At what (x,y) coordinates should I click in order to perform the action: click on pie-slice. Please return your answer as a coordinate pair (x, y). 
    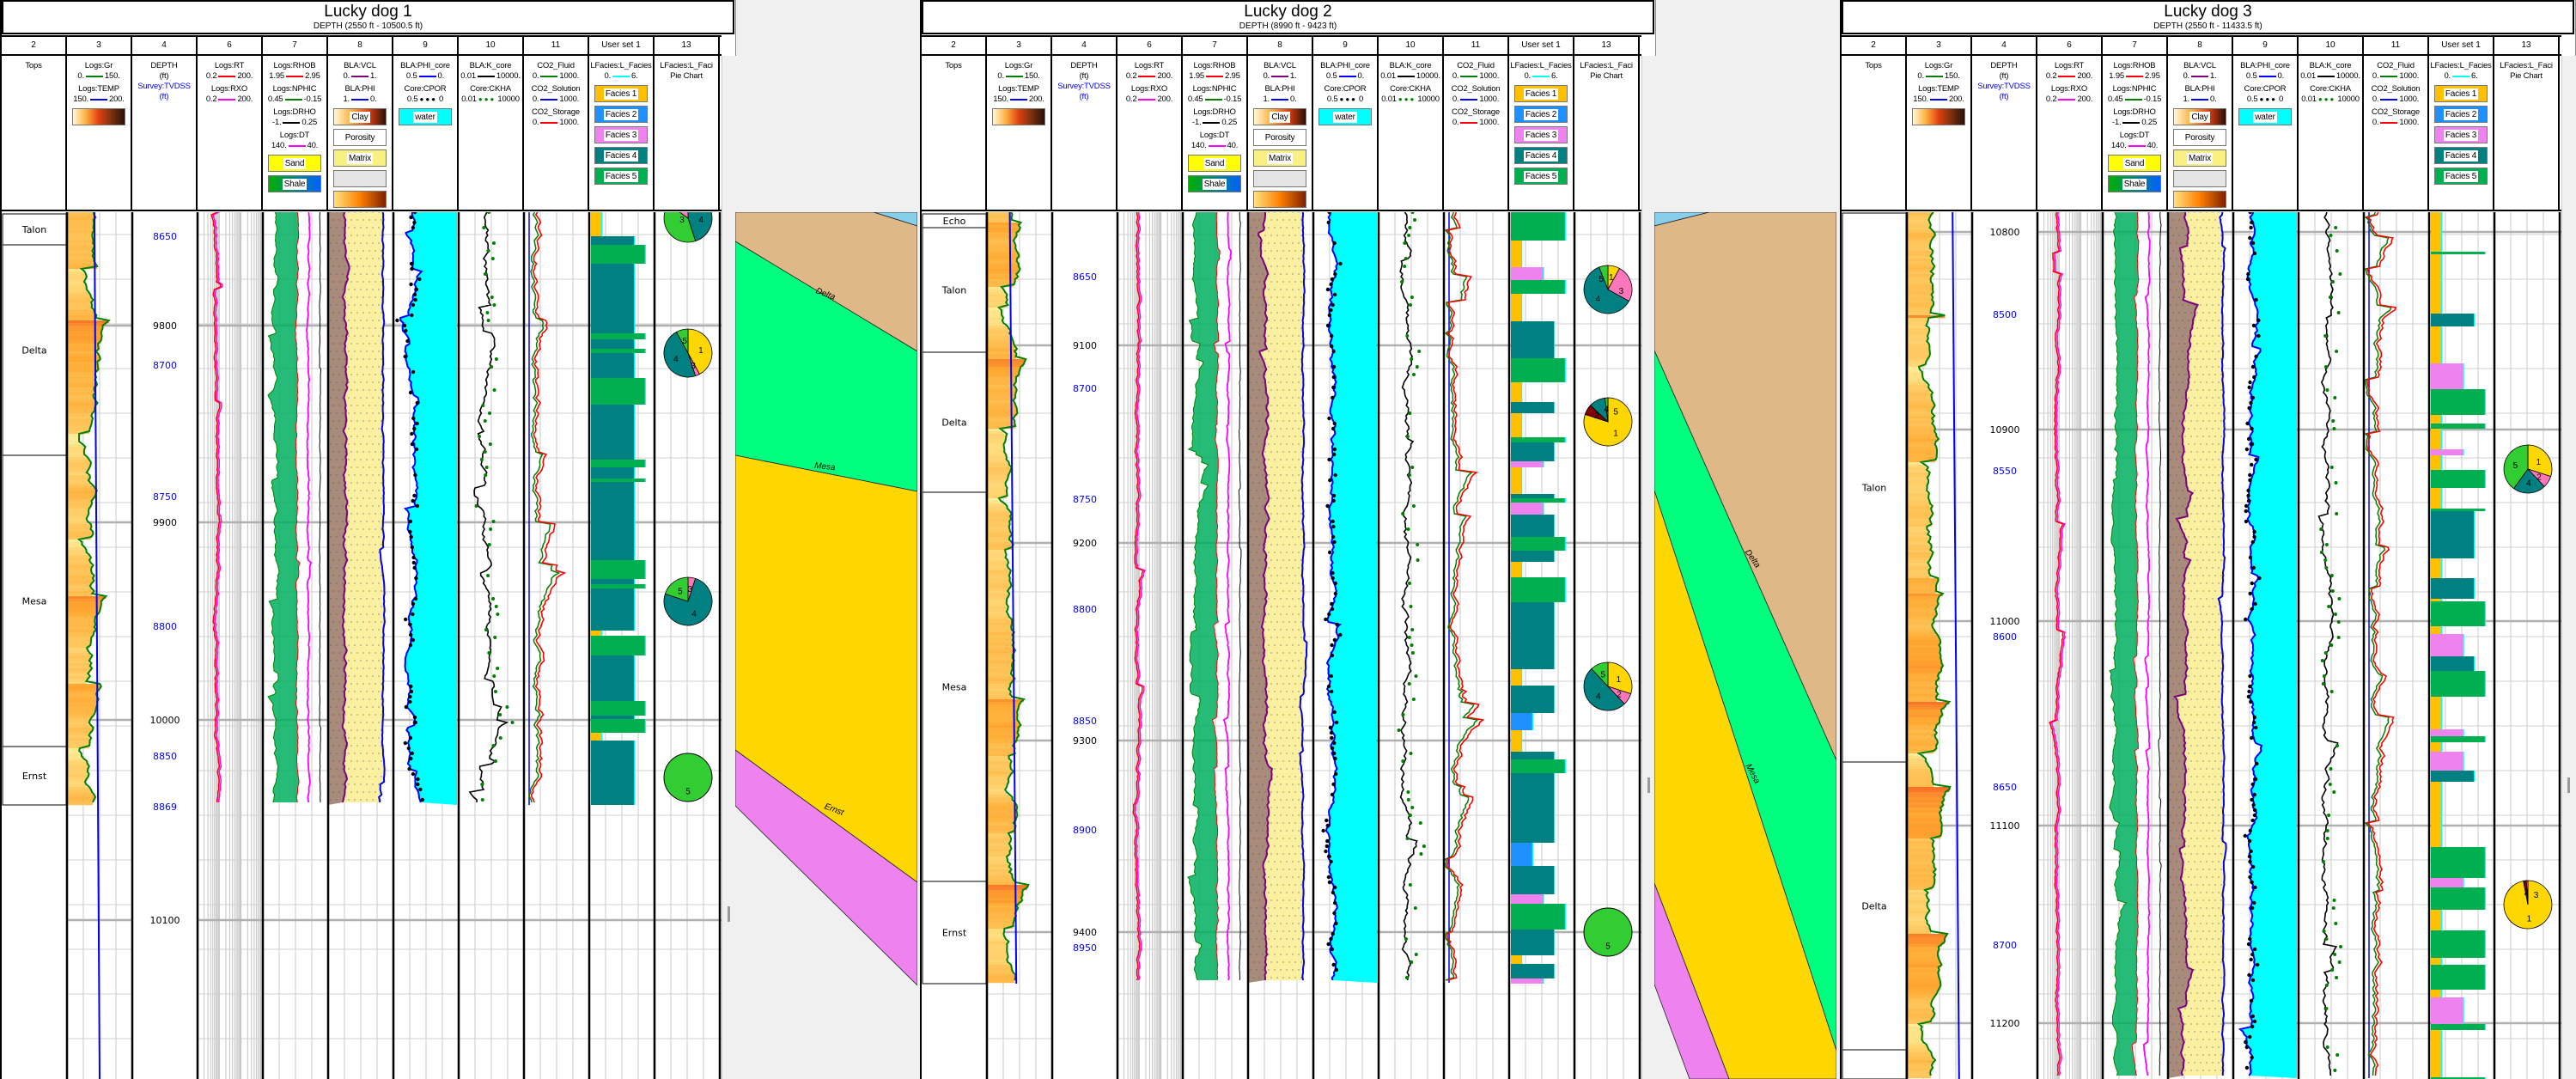
    Looking at the image, I should click on (688, 777).